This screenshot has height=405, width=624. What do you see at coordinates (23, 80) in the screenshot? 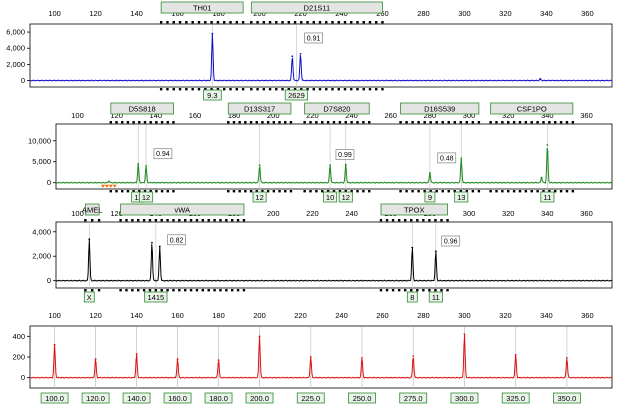
I see `y-tick-label: 0` at bounding box center [23, 80].